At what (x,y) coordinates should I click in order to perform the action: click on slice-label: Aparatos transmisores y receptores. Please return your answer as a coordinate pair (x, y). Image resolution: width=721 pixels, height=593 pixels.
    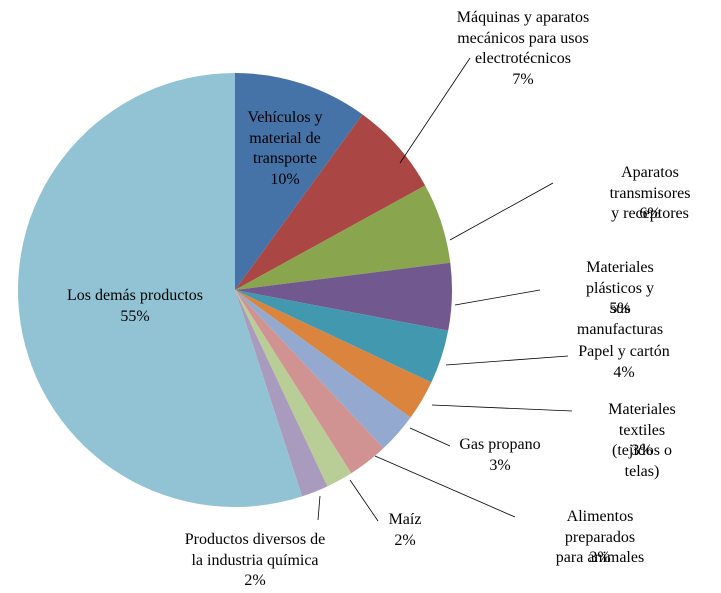
    Looking at the image, I should click on (650, 193).